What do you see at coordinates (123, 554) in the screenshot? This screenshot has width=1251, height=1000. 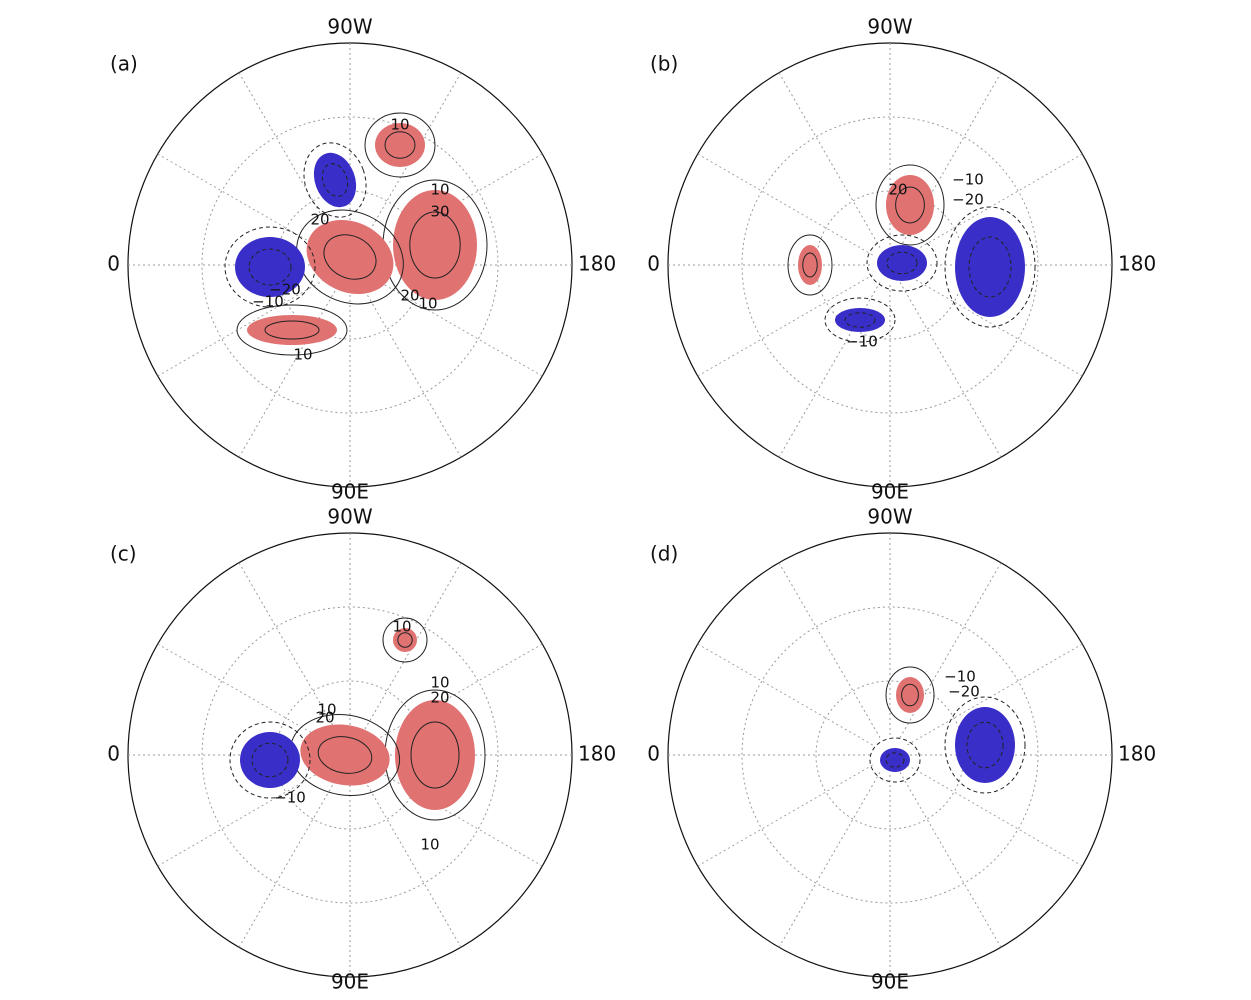 I see `panel-label: (c)` at bounding box center [123, 554].